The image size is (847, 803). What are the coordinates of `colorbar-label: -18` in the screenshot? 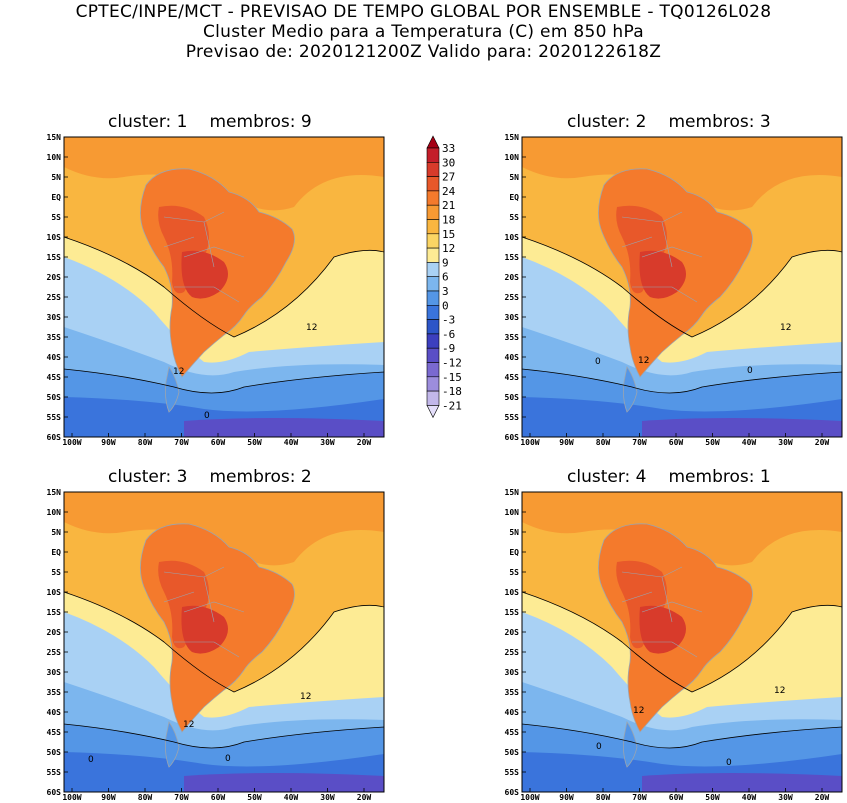 It's located at (452, 391).